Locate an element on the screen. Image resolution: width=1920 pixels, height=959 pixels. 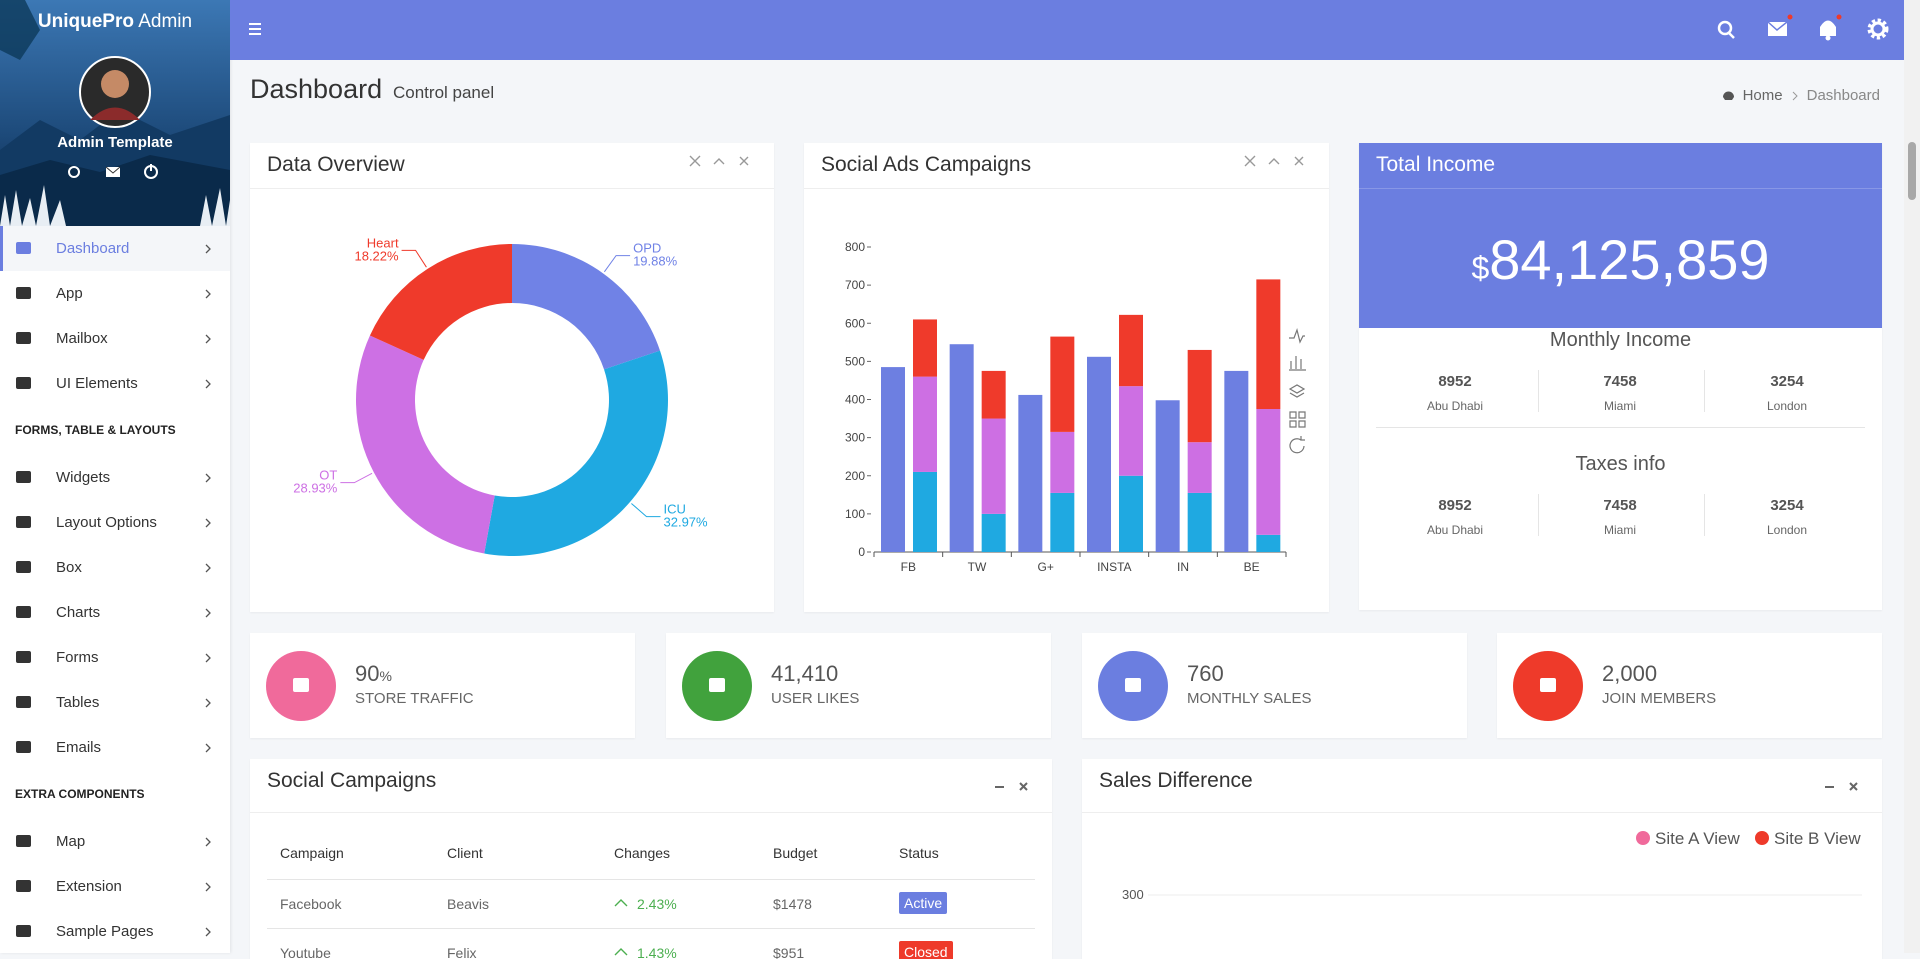
box-divider is located at coordinates (512, 188).